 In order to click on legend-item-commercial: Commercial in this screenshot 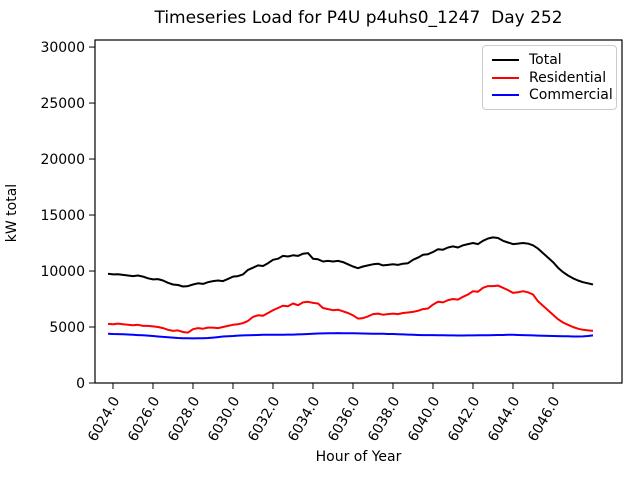, I will do `click(552, 95)`.